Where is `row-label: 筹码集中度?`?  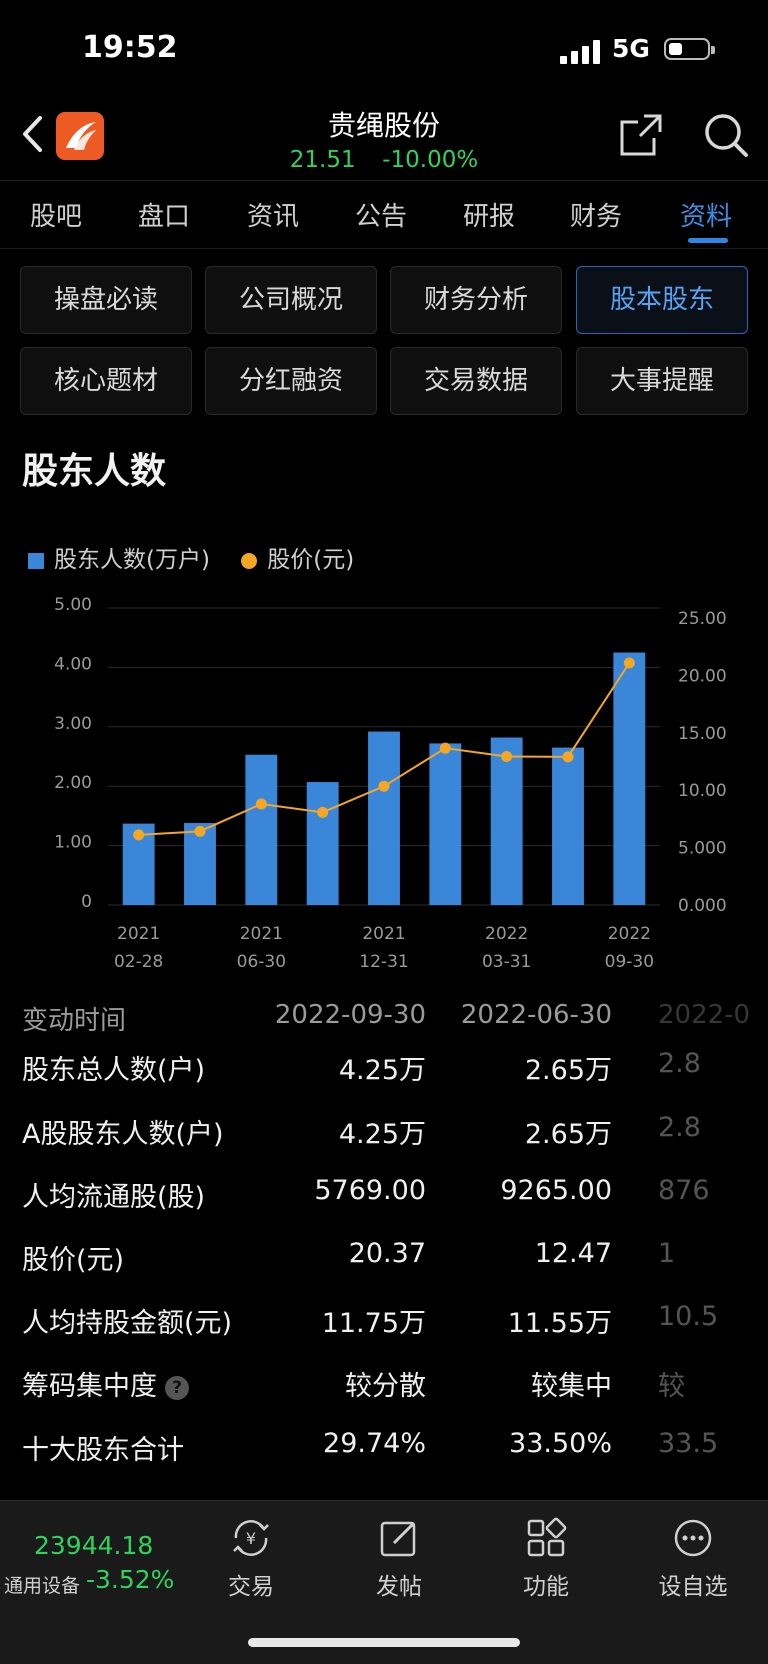 row-label: 筹码集中度? is located at coordinates (105, 1383).